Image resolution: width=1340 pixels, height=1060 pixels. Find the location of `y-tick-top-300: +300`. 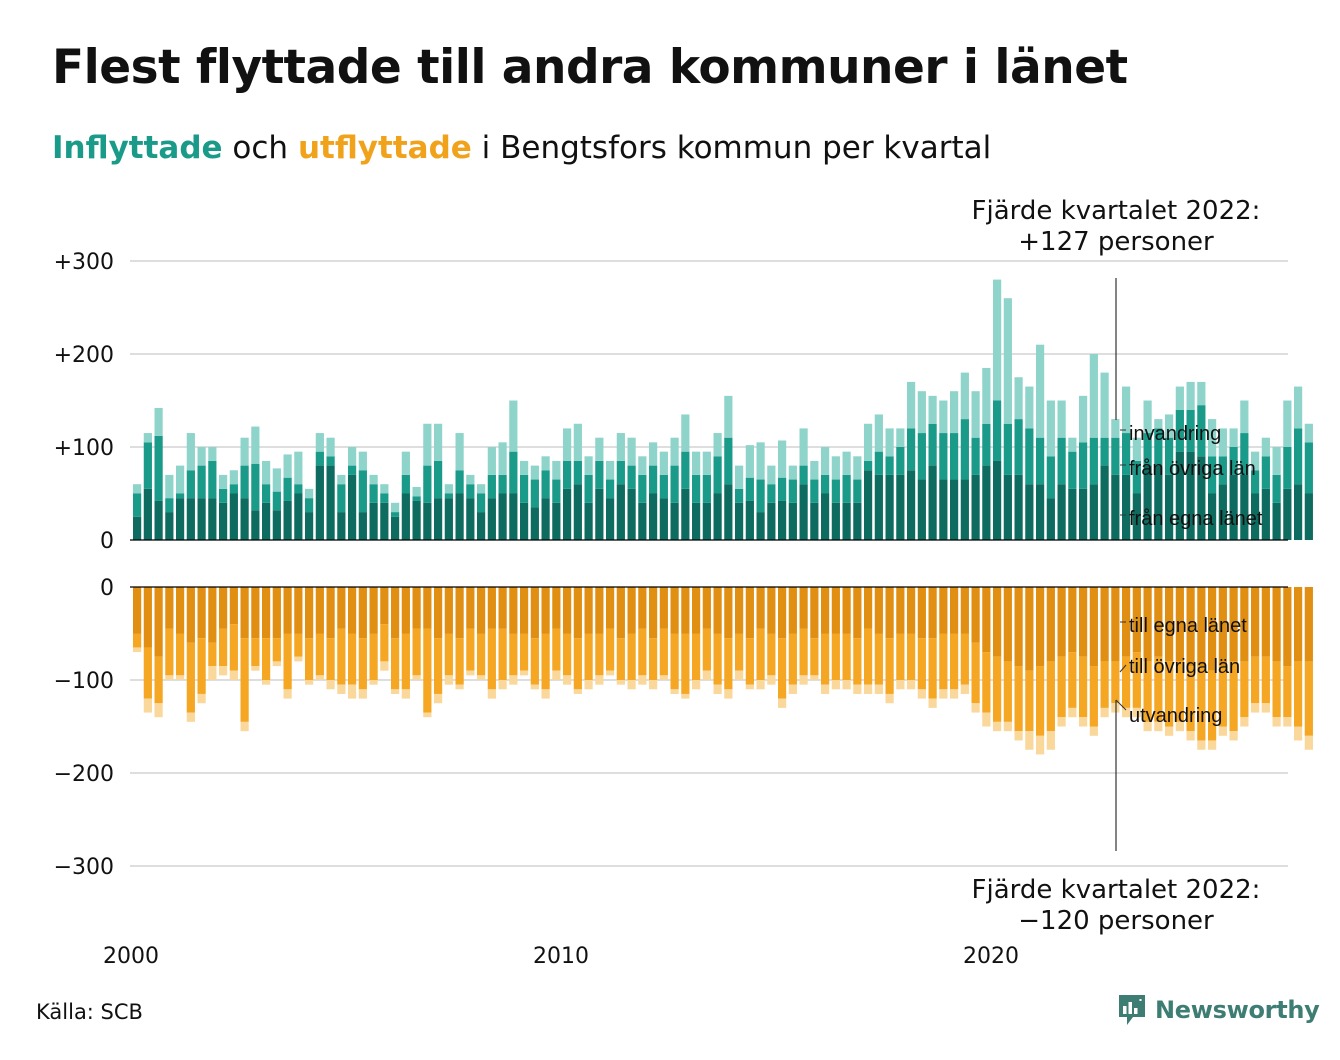

y-tick-top-300: +300 is located at coordinates (84, 262).